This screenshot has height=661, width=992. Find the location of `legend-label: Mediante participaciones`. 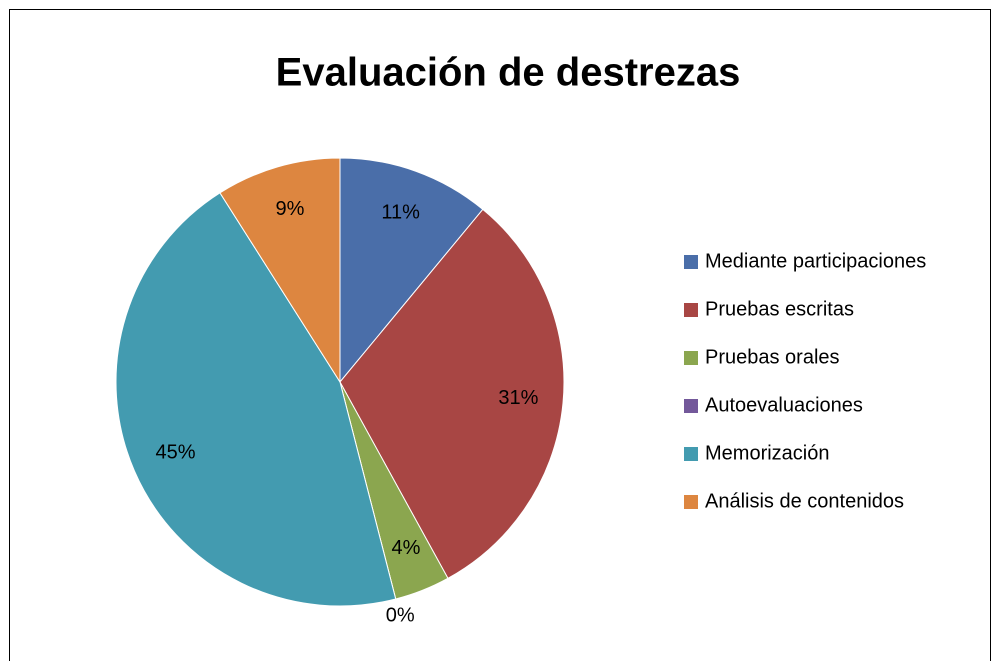

legend-label: Mediante participaciones is located at coordinates (815, 261).